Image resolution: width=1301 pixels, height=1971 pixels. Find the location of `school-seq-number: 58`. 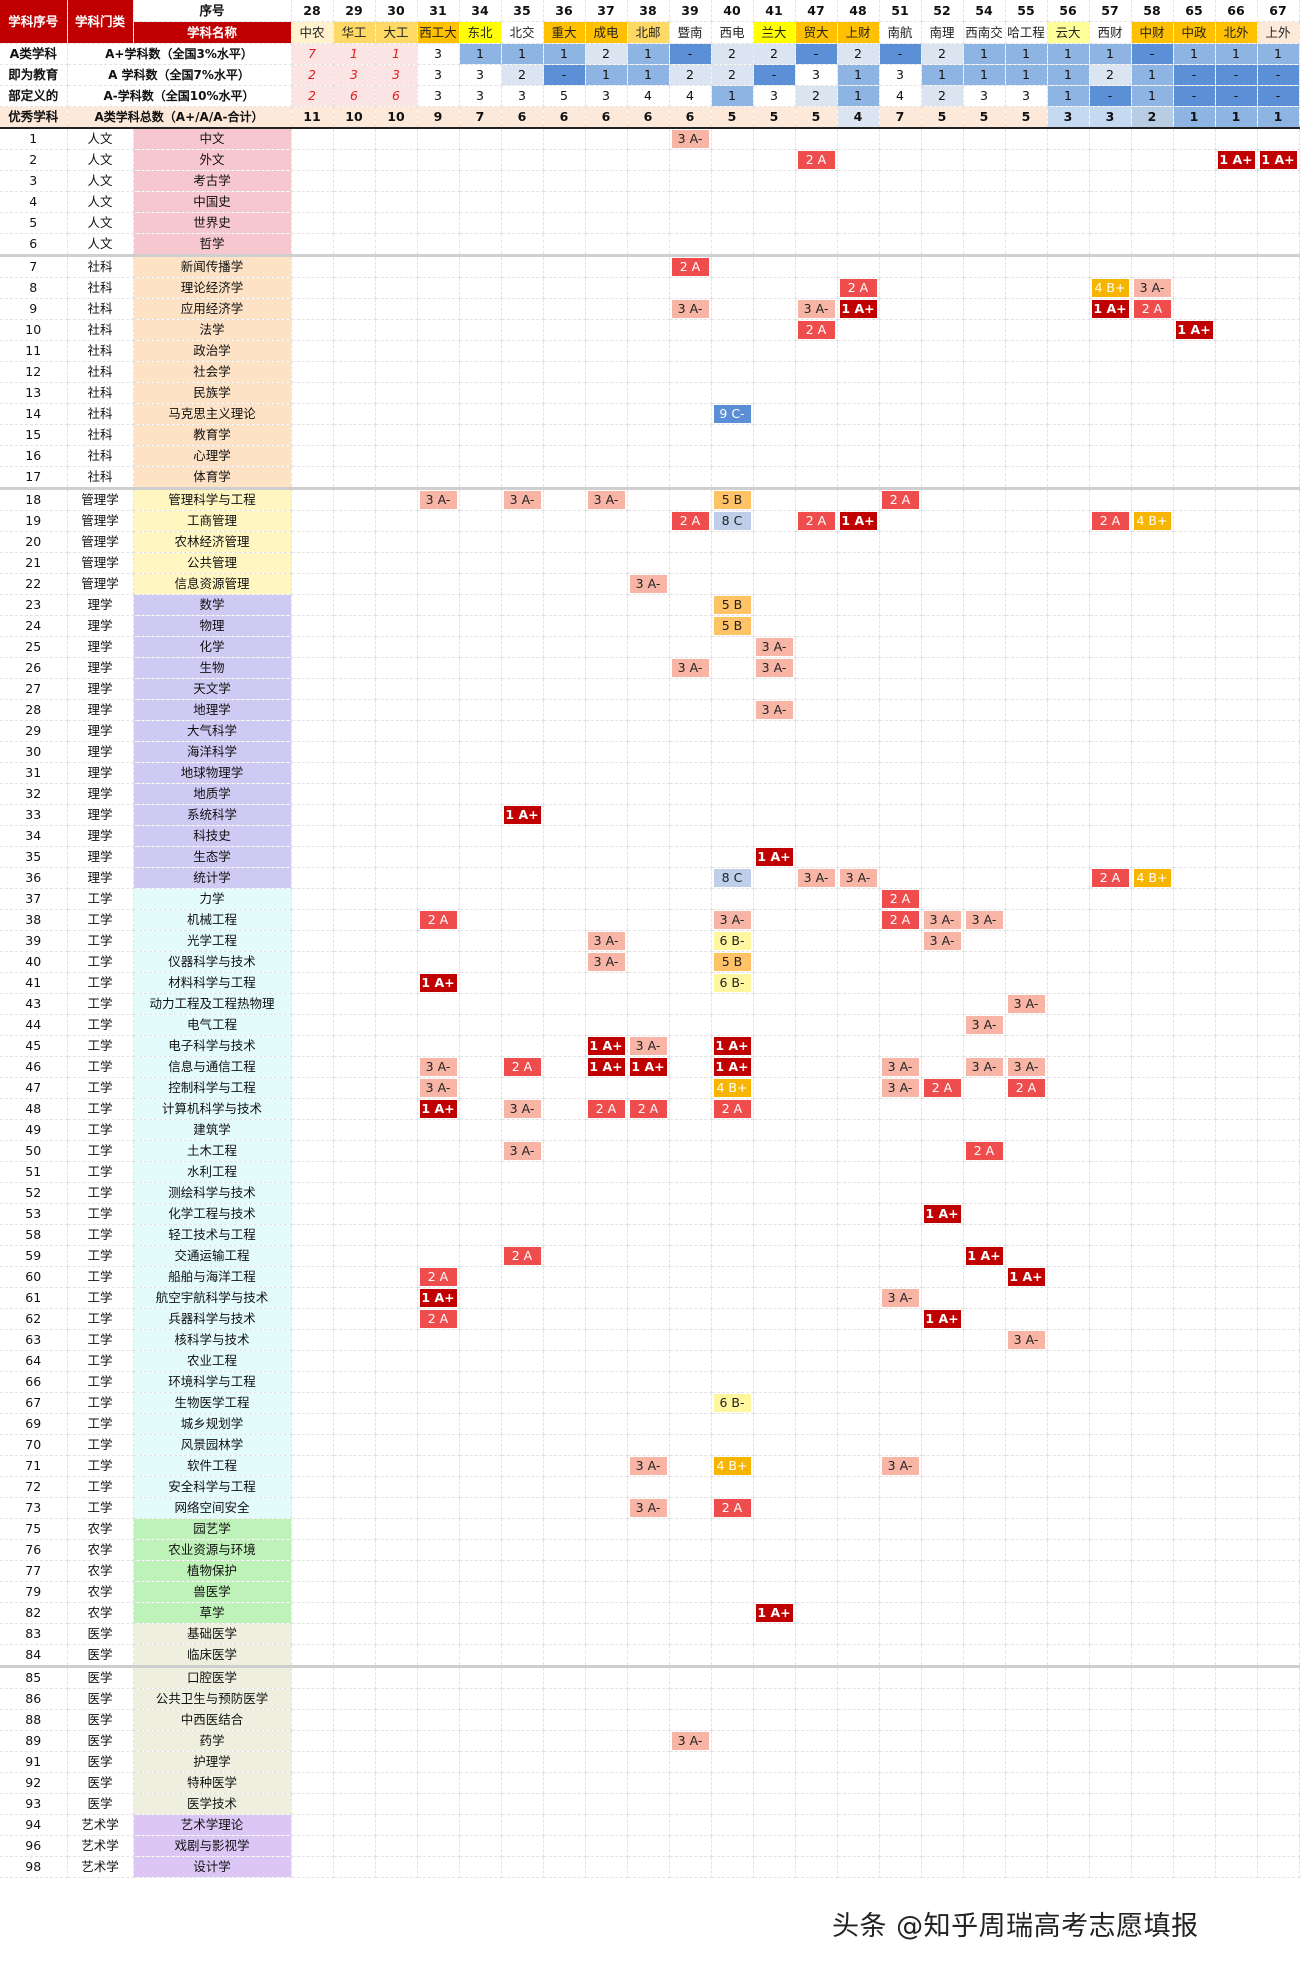

school-seq-number: 58 is located at coordinates (1152, 11).